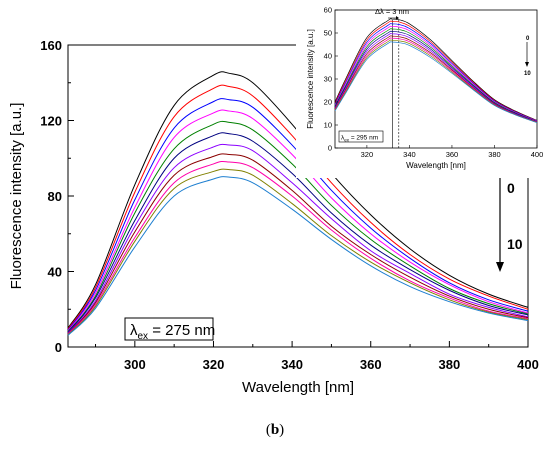  What do you see at coordinates (436, 165) in the screenshot?
I see `inset-x-axis-title: Wavelength [nm]` at bounding box center [436, 165].